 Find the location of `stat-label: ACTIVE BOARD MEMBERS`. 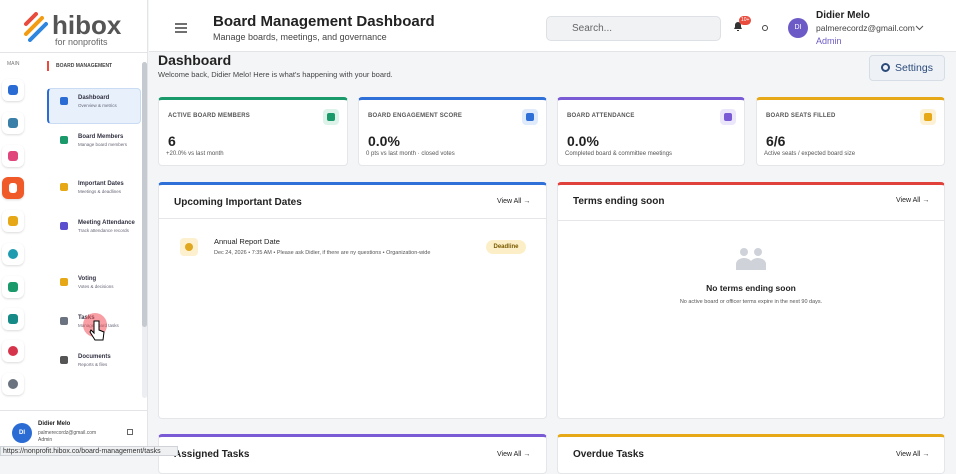

stat-label: ACTIVE BOARD MEMBERS is located at coordinates (209, 116).